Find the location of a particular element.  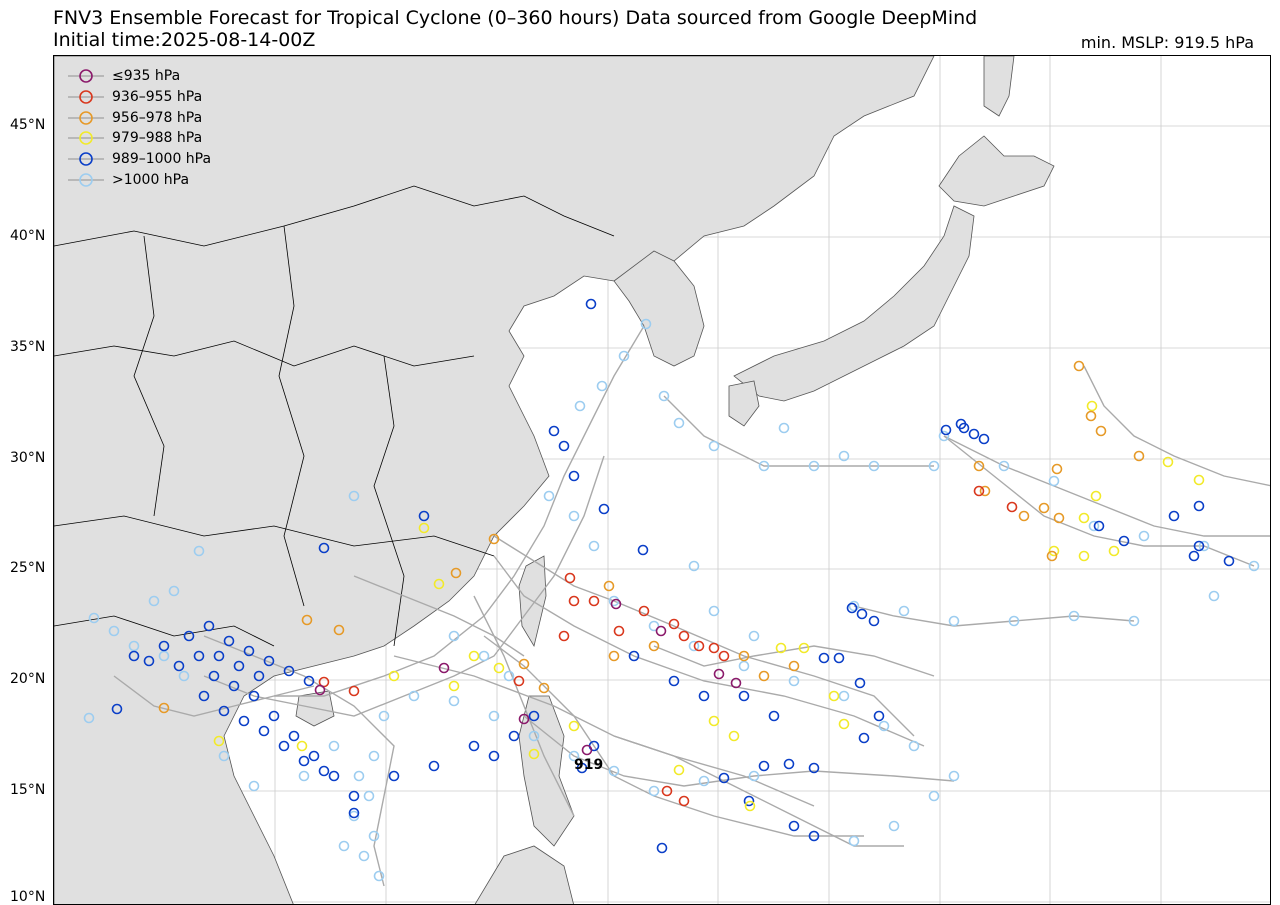

legend-item-over-1000: >1000 hPa is located at coordinates (138, 179).